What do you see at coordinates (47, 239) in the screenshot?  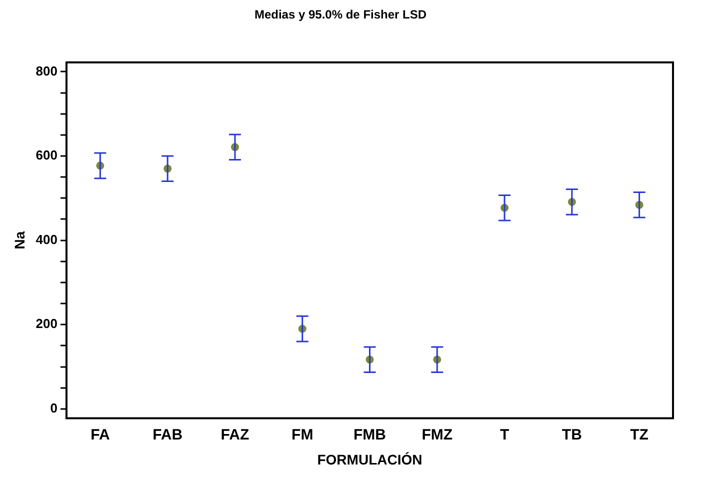 I see `y-tick-label: 400` at bounding box center [47, 239].